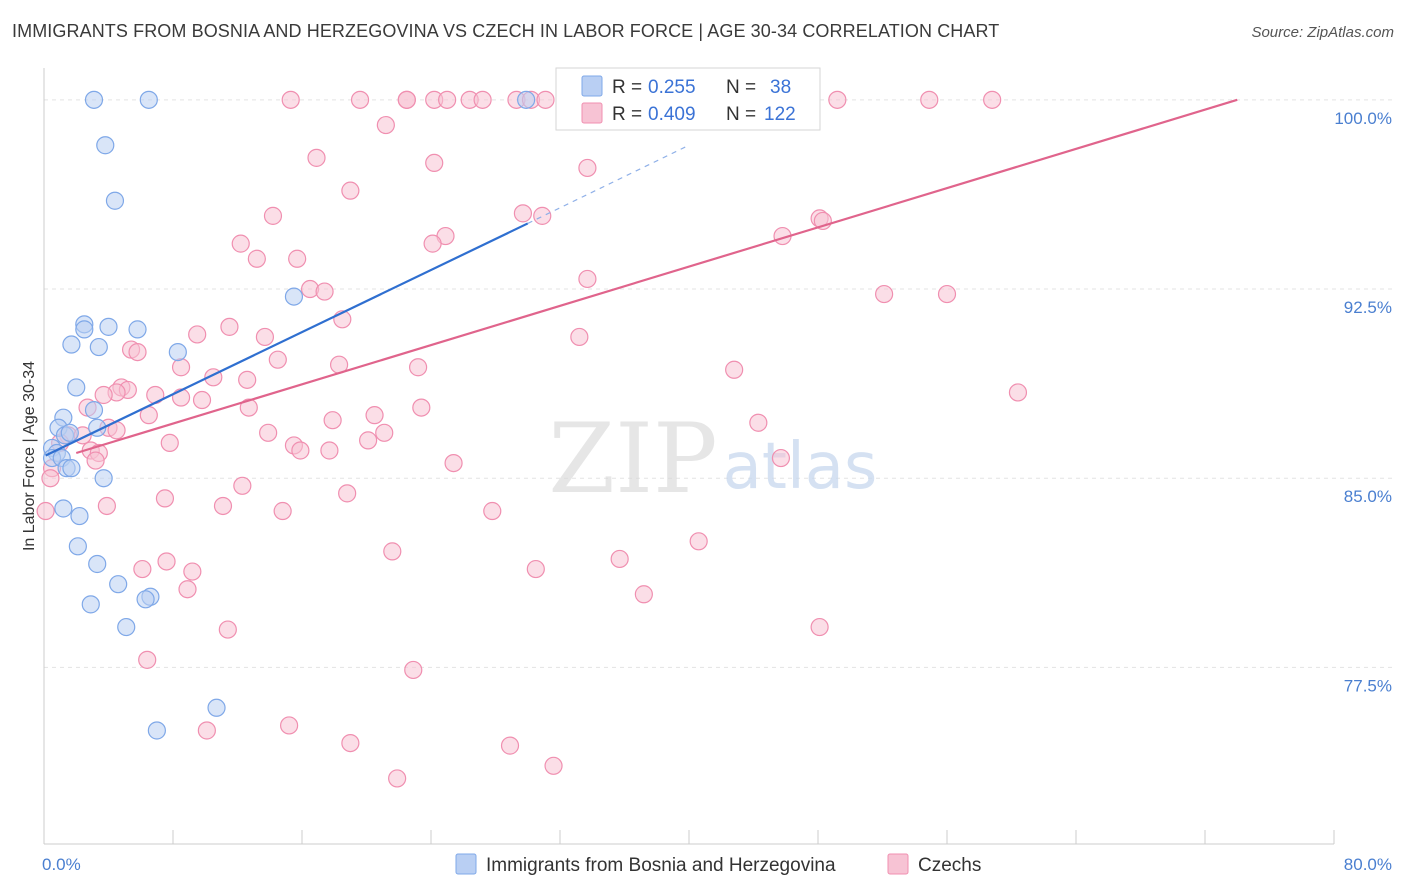 This screenshot has width=1406, height=892. I want to click on legend-n-value-1: 38, so click(780, 87).